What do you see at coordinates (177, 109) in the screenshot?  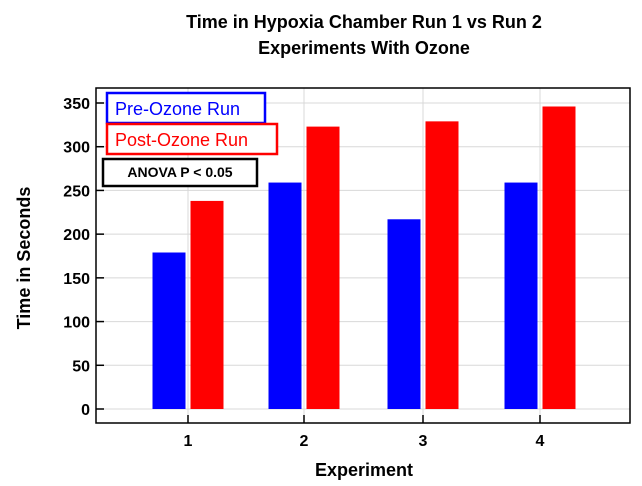 I see `legend-label-pre-ozone: Pre-Ozone Run` at bounding box center [177, 109].